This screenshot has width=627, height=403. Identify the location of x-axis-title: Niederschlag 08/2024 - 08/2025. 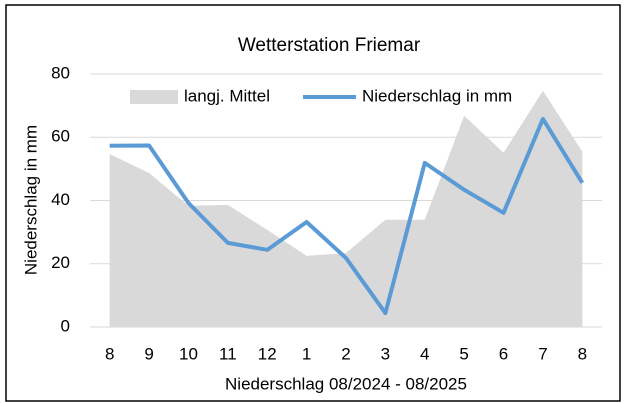
(346, 383).